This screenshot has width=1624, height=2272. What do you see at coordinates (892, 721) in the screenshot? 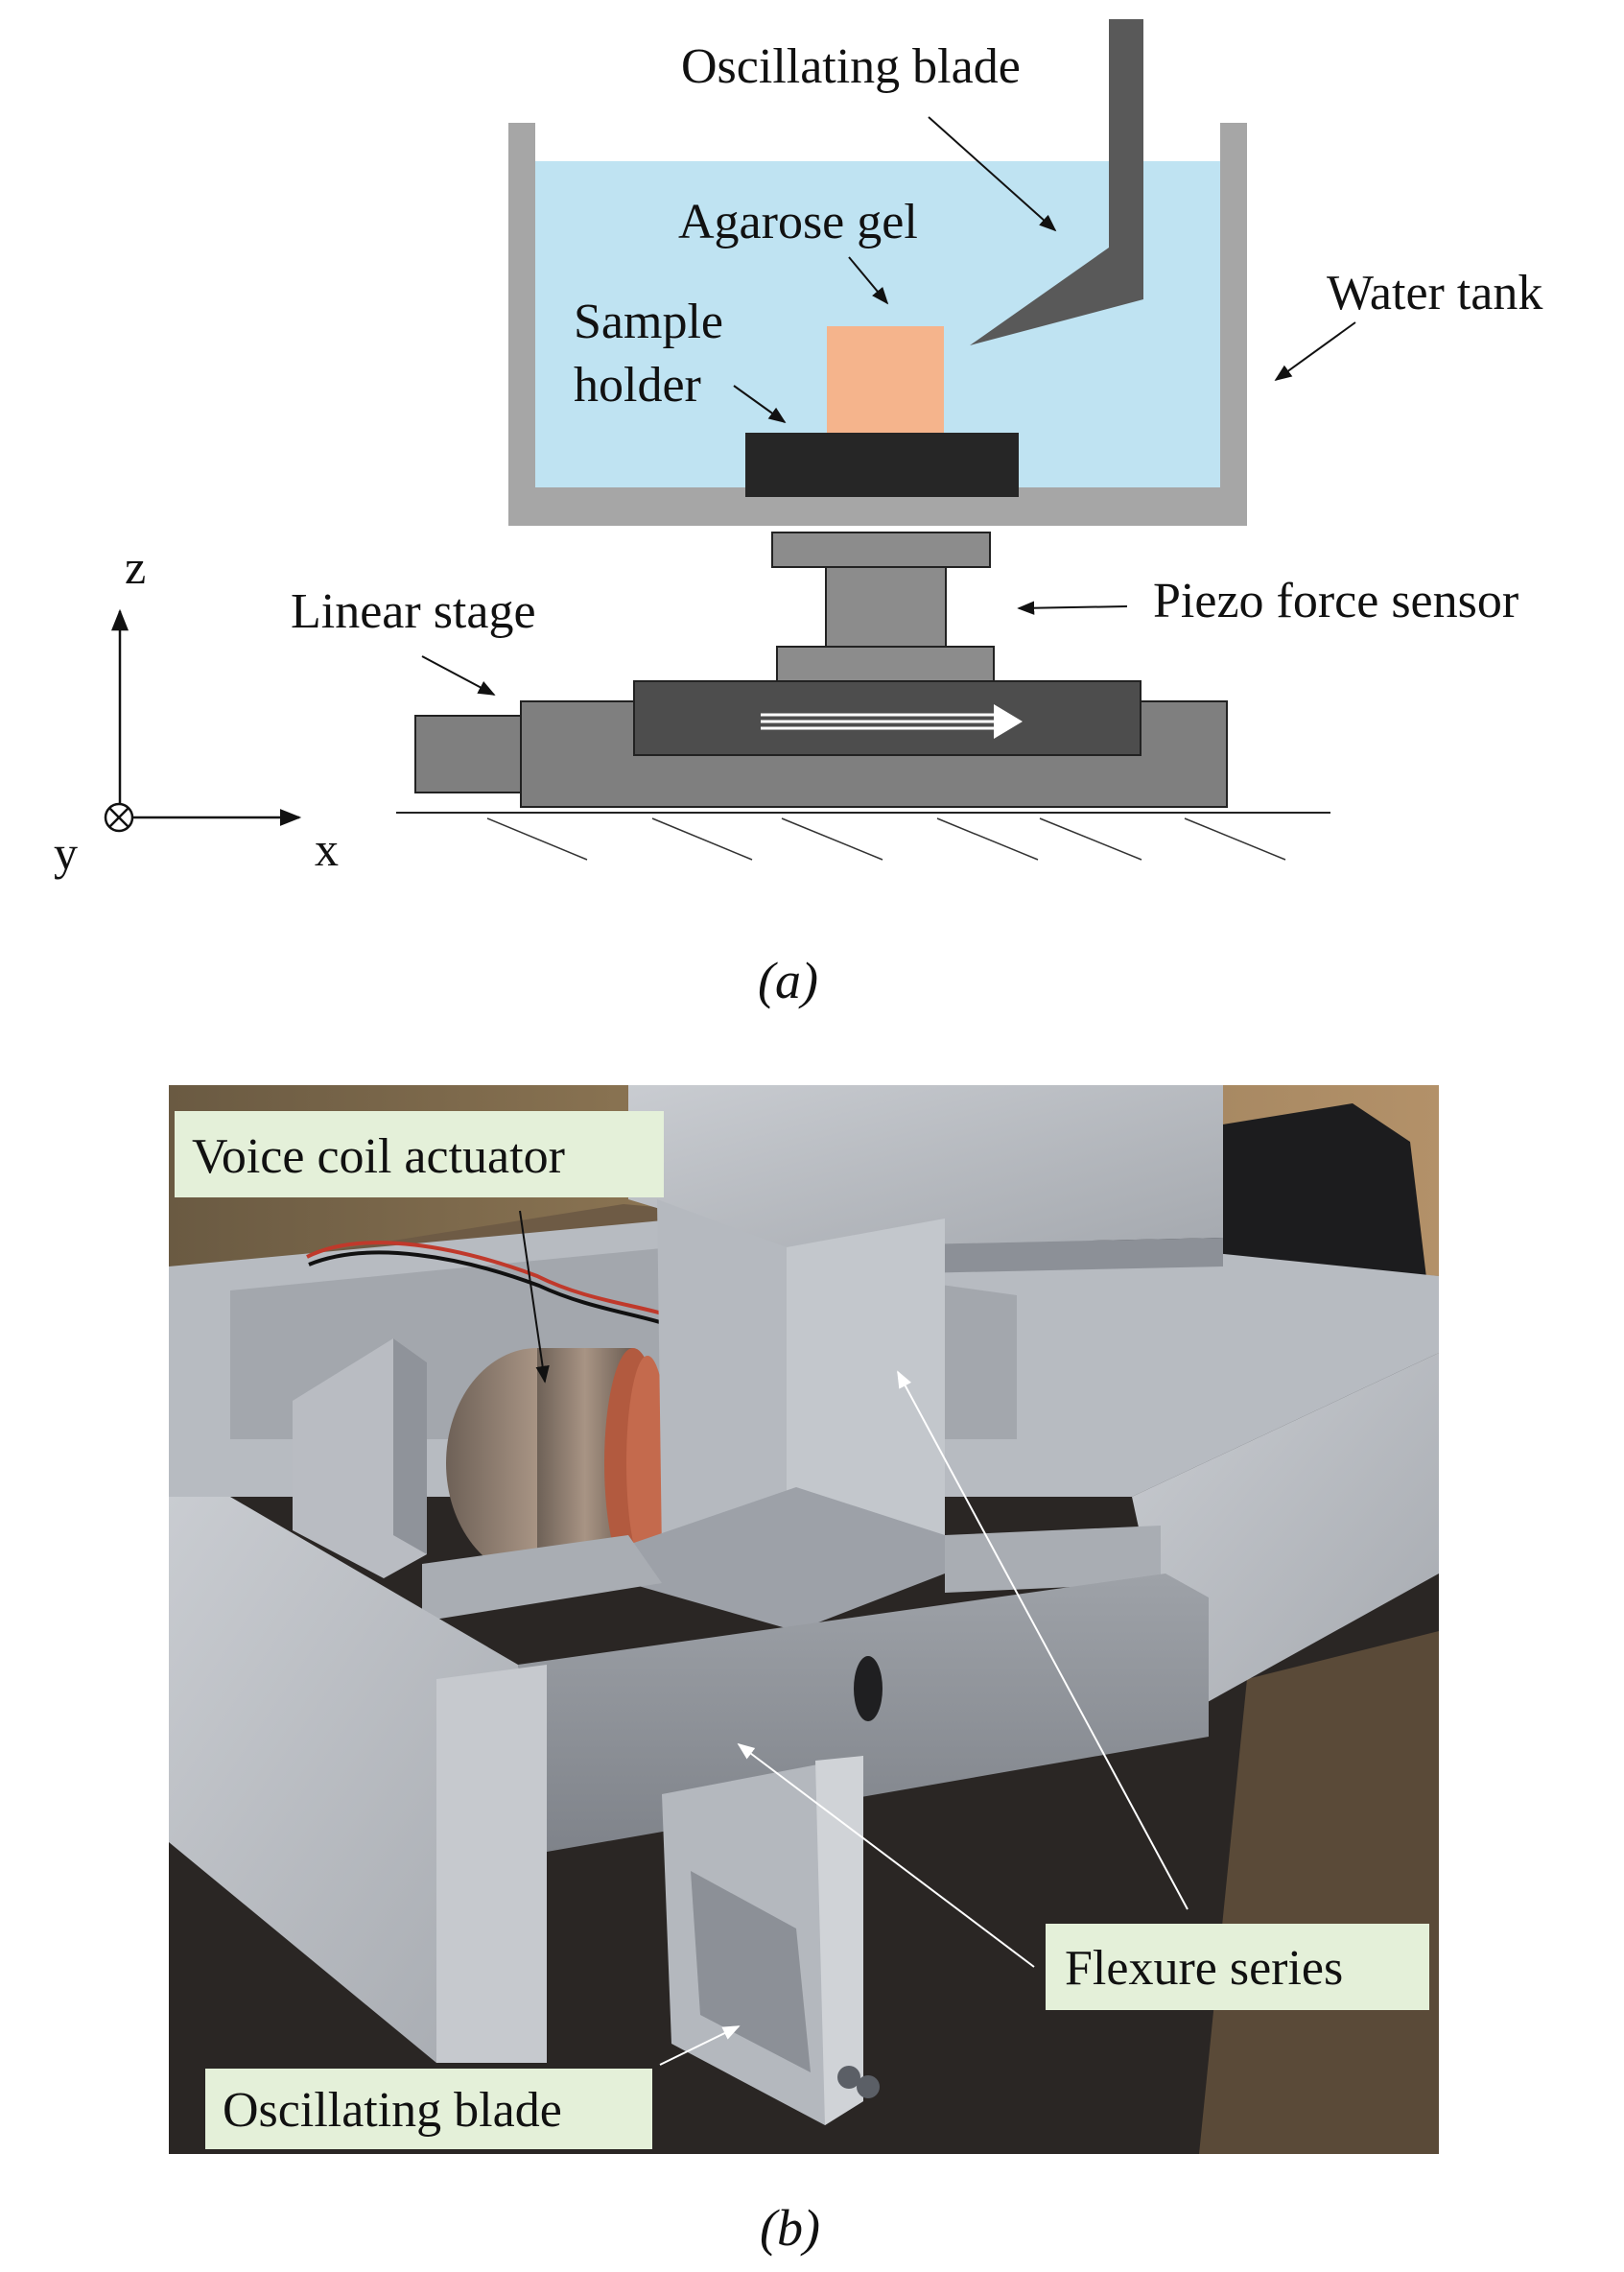
I see `motion-arrow` at bounding box center [892, 721].